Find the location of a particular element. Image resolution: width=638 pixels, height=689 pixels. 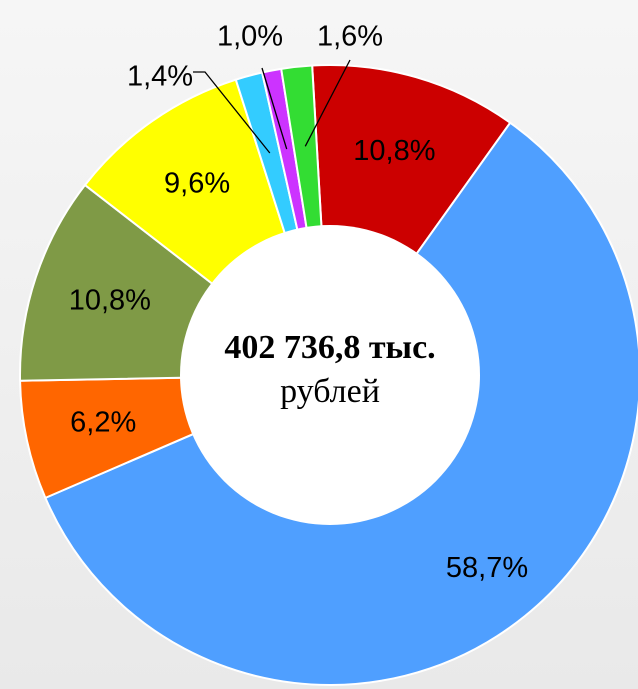

data-label: 1,0% is located at coordinates (250, 37).